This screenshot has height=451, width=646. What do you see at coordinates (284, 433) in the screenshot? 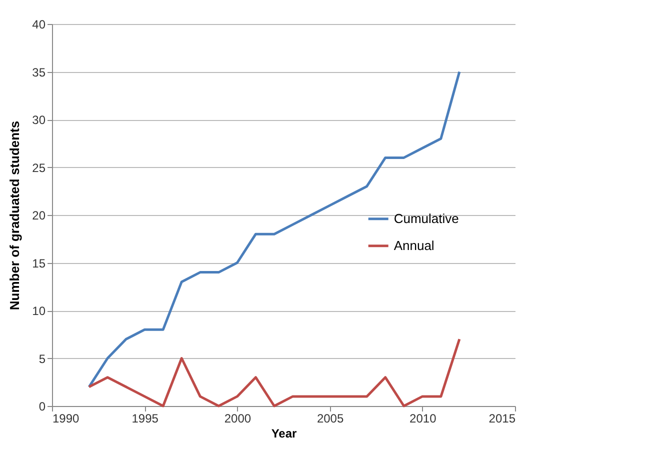
I see `x-axis-title: Year` at bounding box center [284, 433].